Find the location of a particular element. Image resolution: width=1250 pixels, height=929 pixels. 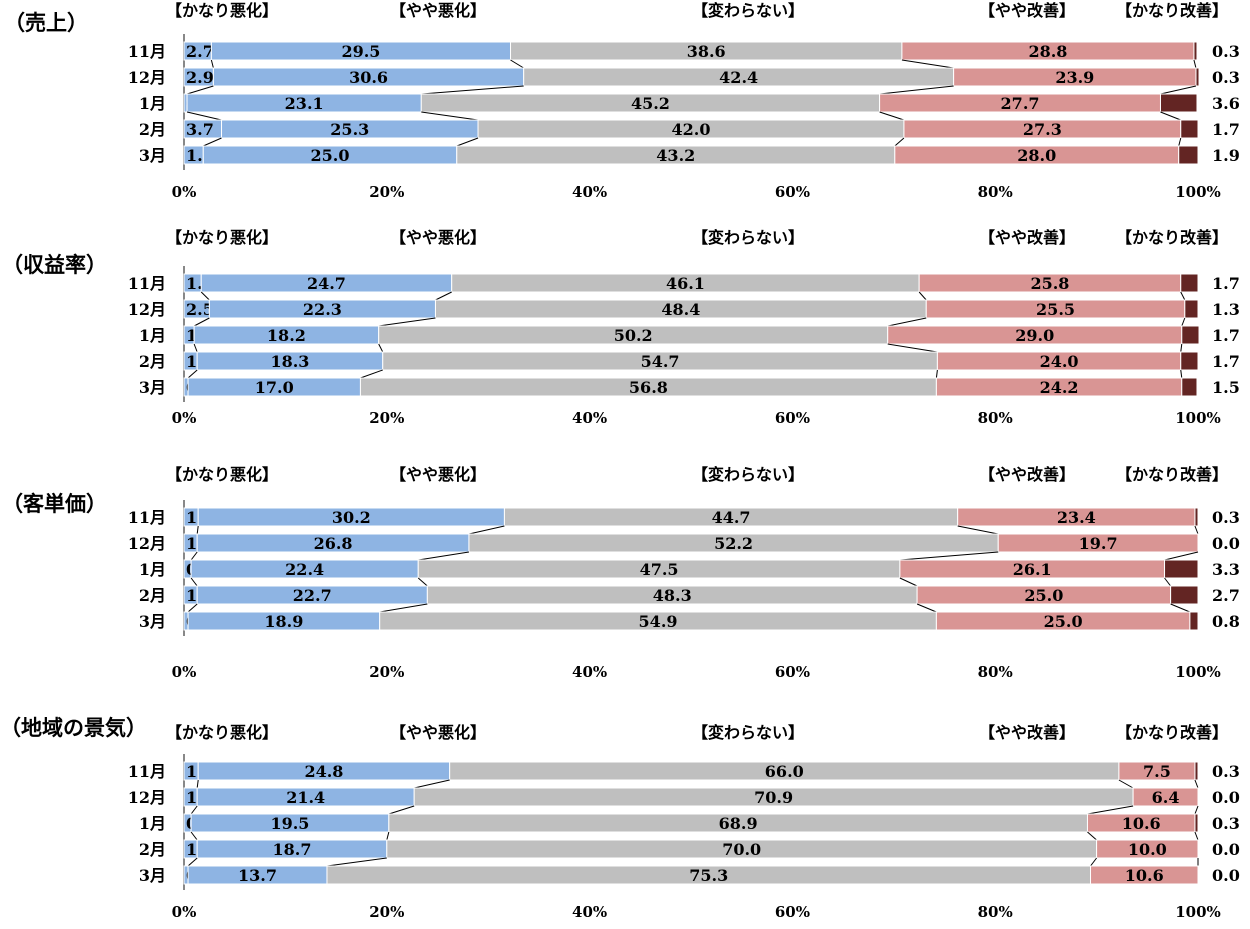

chart-4-value-4-2: 18.7 is located at coordinates (292, 849).